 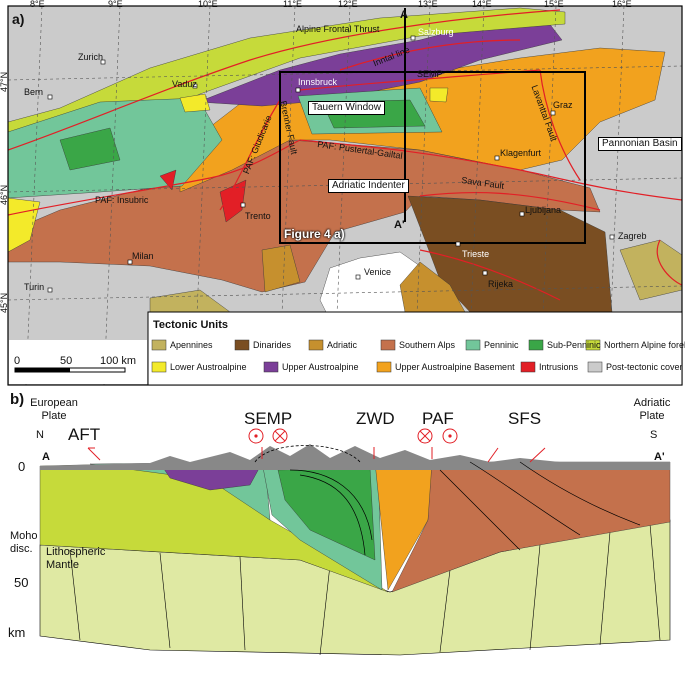 What do you see at coordinates (21, 582) in the screenshot?
I see `depth-label: 50` at bounding box center [21, 582].